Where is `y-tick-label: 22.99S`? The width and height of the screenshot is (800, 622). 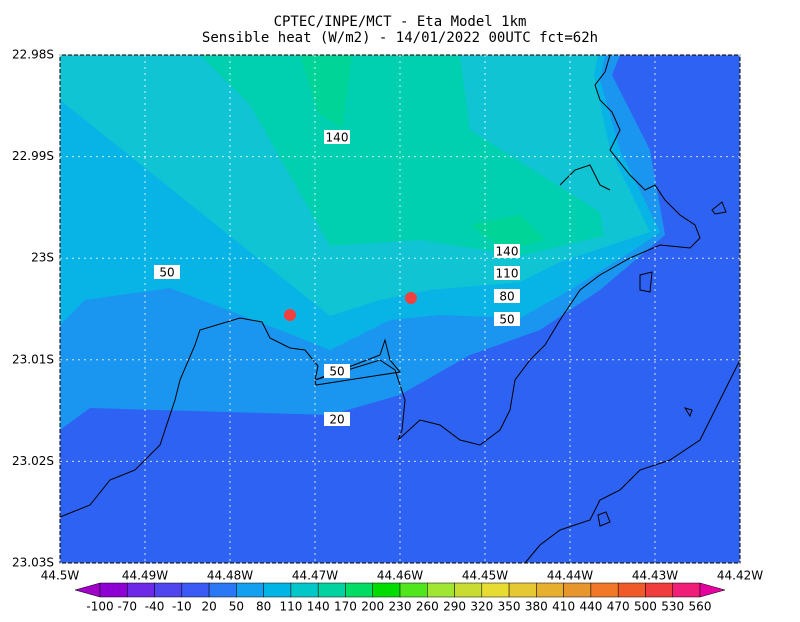
y-tick-label: 22.99S is located at coordinates (33, 156).